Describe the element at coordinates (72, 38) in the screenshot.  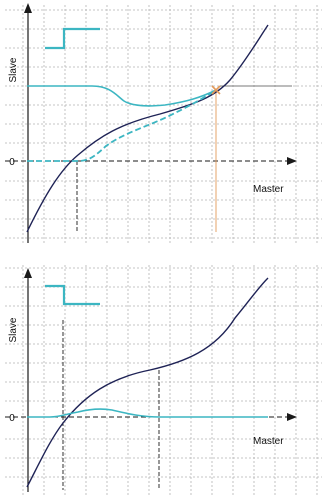
I see `top-step-legend` at that location.